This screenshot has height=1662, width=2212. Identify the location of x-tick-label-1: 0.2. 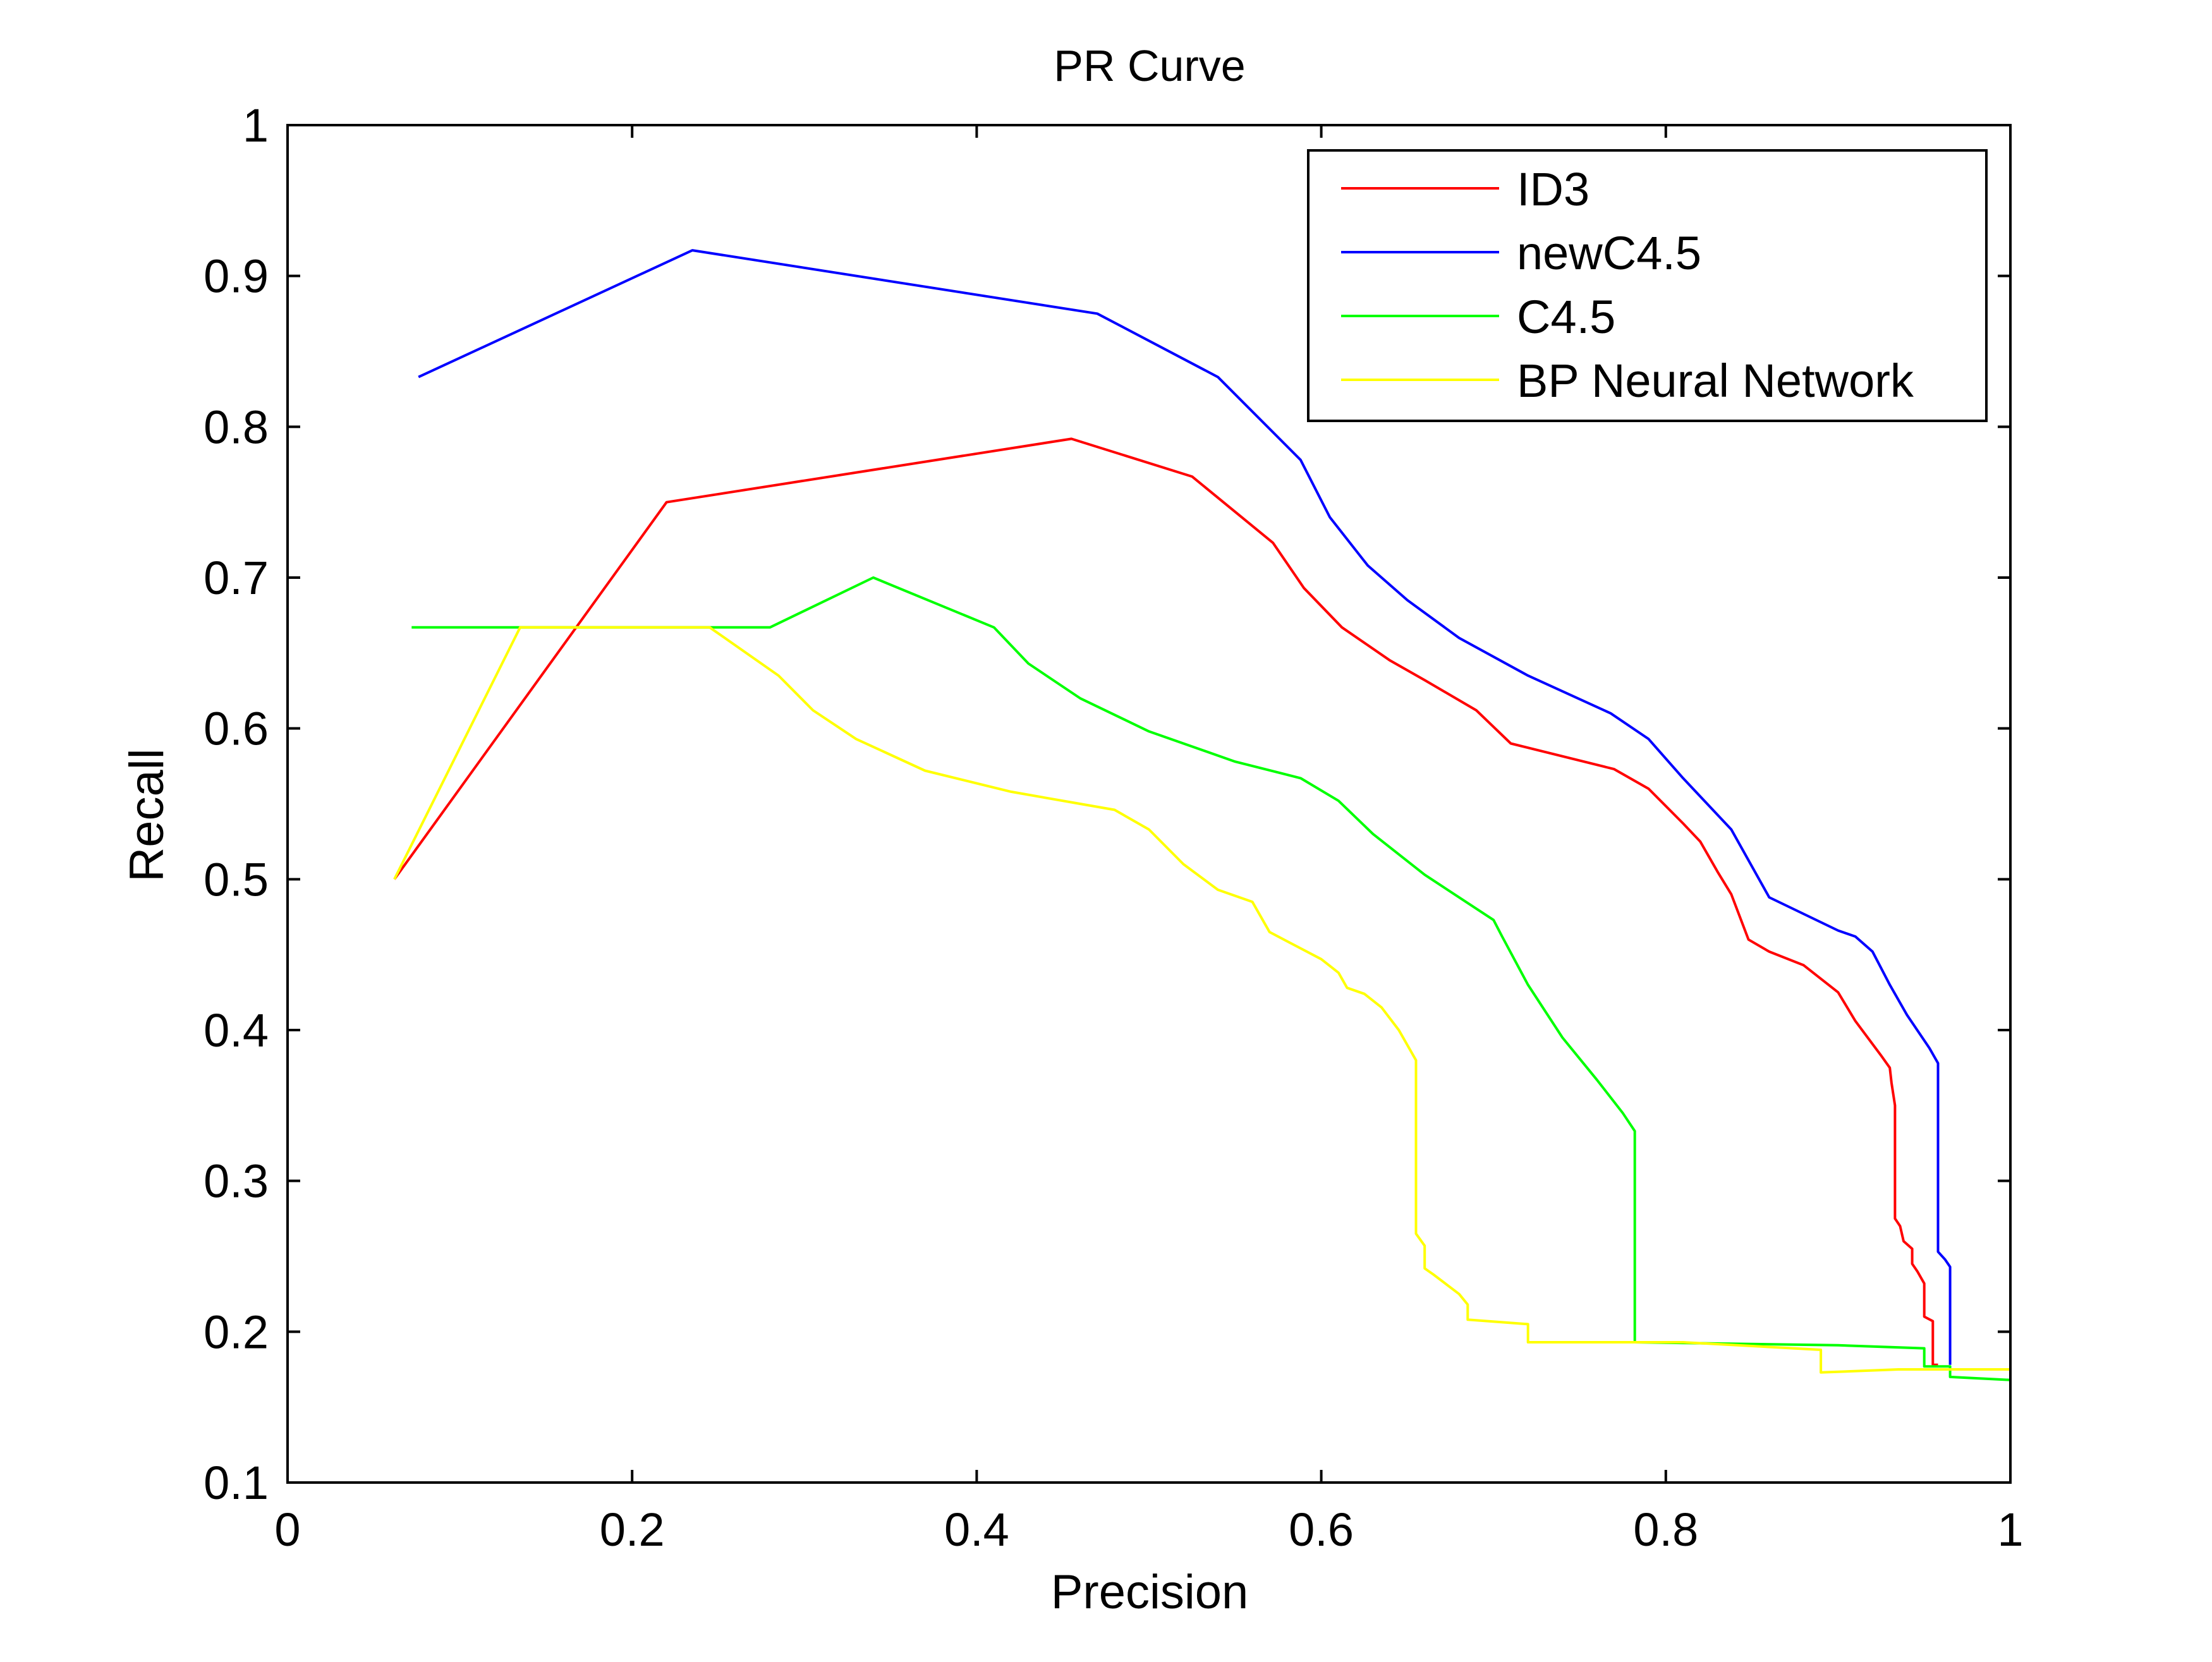
(632, 1529).